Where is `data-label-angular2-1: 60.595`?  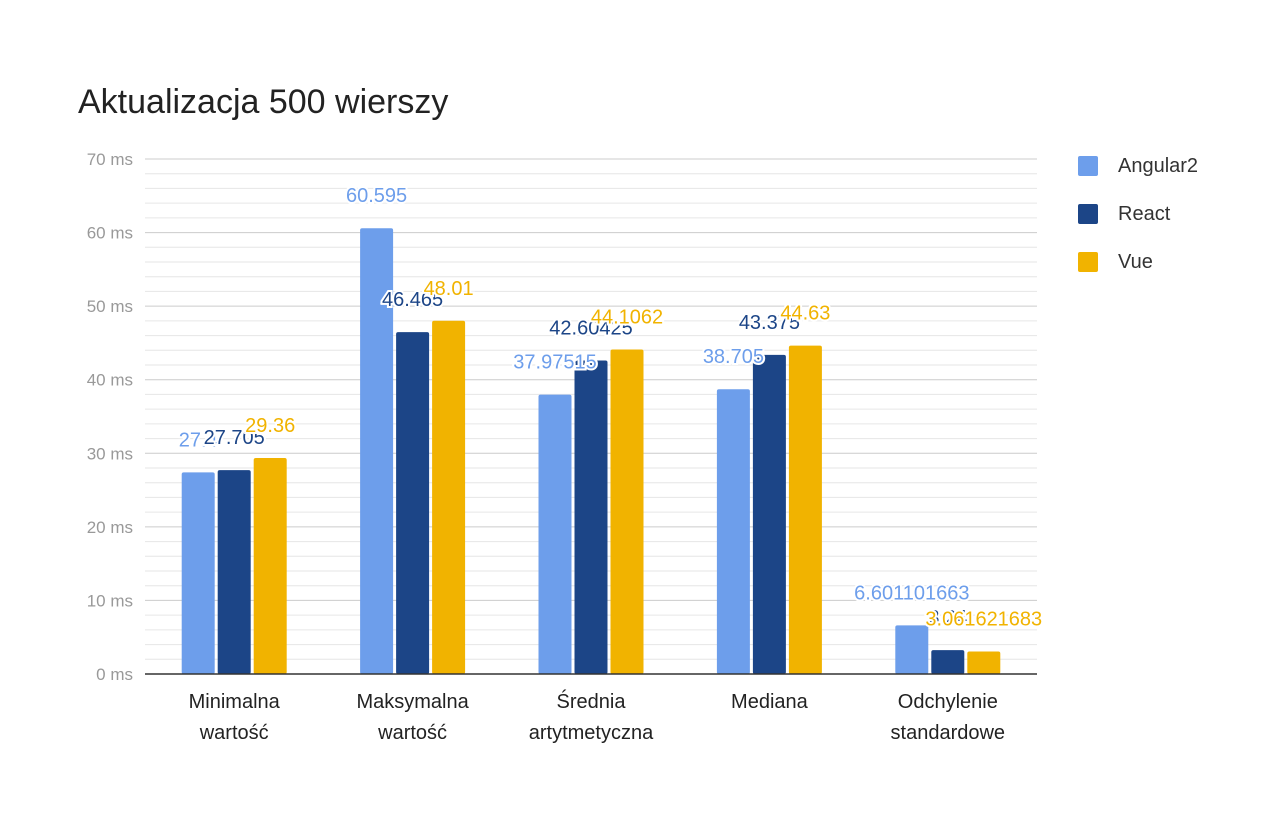
data-label-angular2-1: 60.595 is located at coordinates (376, 196).